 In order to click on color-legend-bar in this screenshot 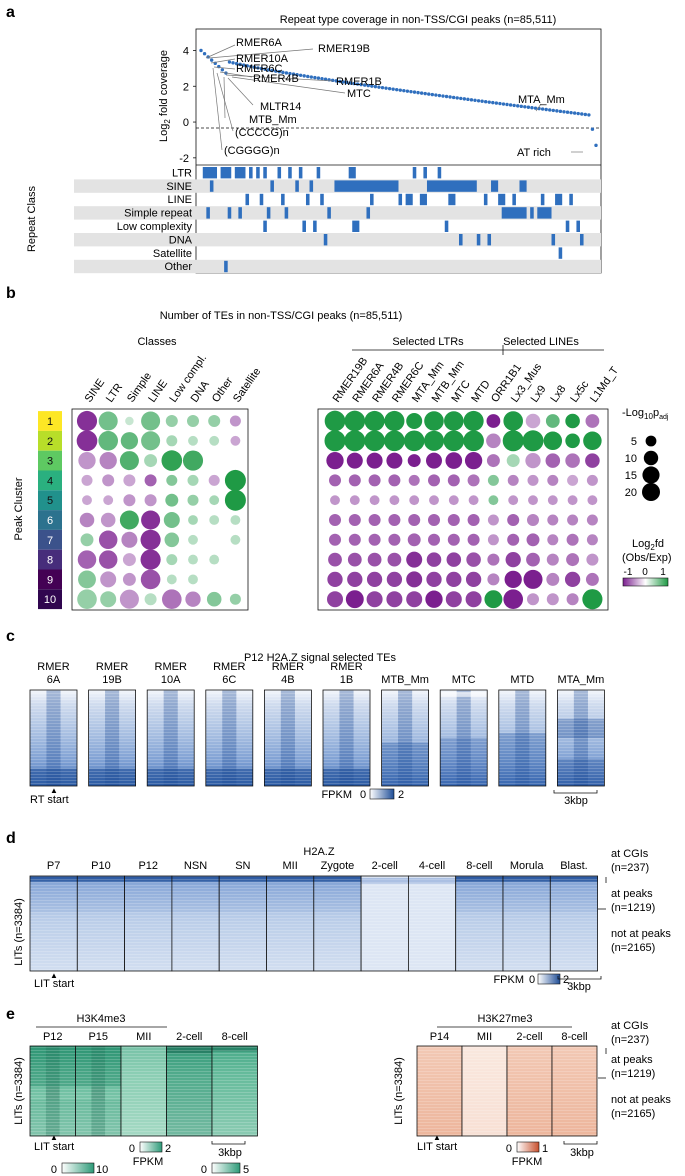, I will do `click(645, 582)`.